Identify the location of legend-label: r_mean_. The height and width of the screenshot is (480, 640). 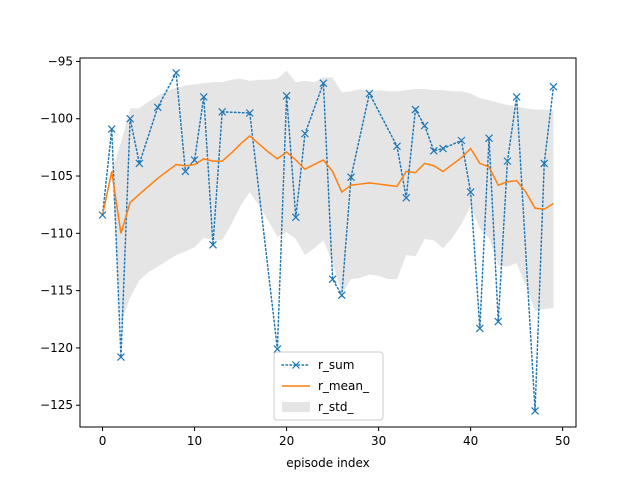
(344, 386).